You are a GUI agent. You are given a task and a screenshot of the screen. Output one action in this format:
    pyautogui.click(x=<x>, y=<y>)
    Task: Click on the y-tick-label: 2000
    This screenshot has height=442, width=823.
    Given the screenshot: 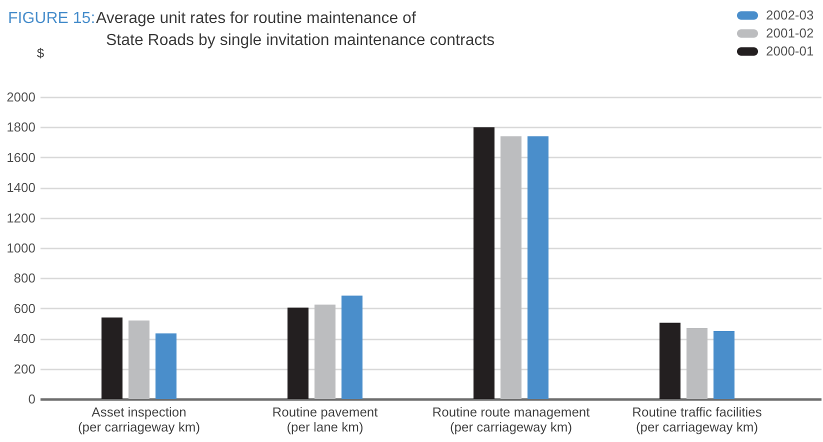 What is the action you would take?
    pyautogui.click(x=21, y=97)
    